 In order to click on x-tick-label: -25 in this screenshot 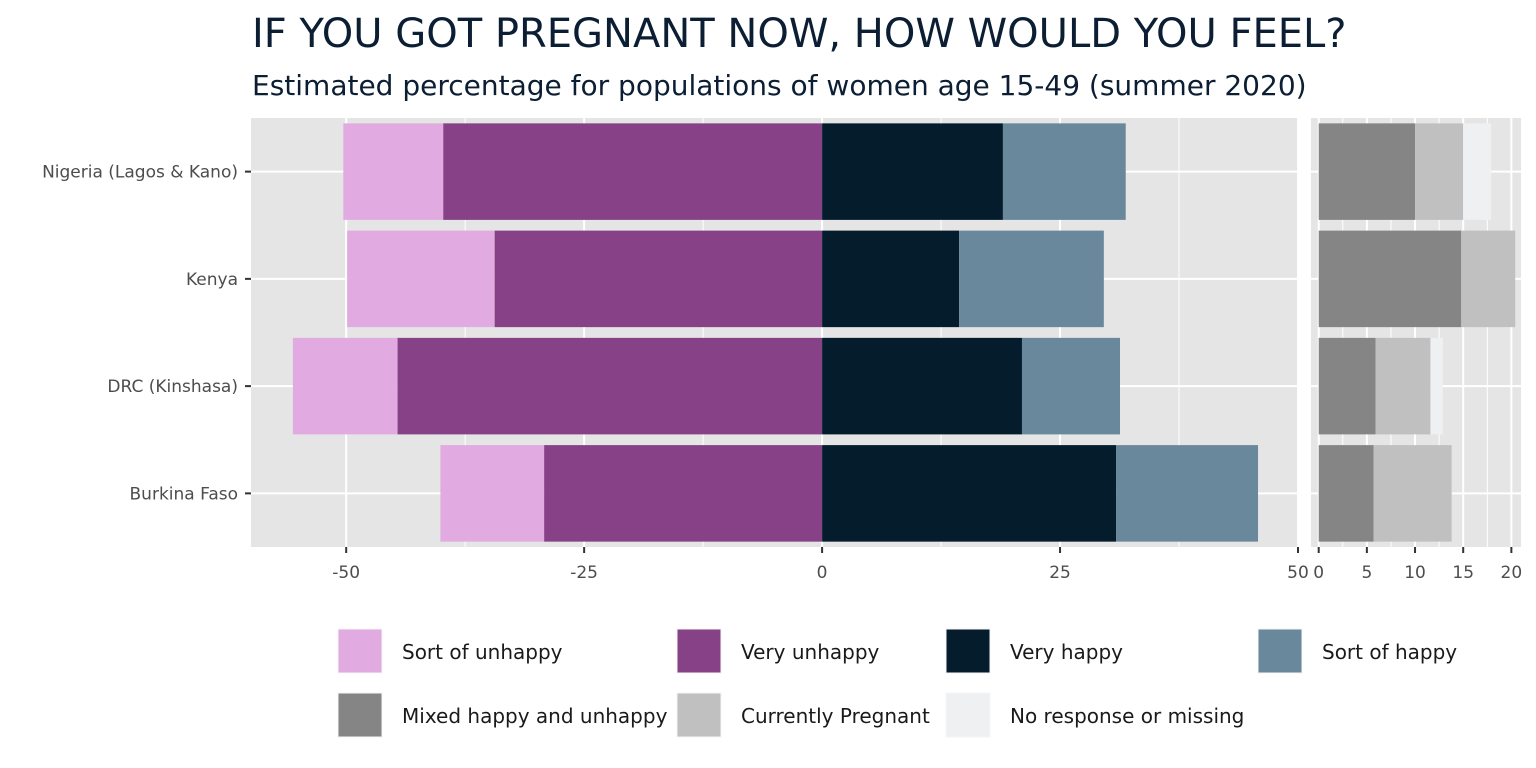, I will do `click(584, 573)`.